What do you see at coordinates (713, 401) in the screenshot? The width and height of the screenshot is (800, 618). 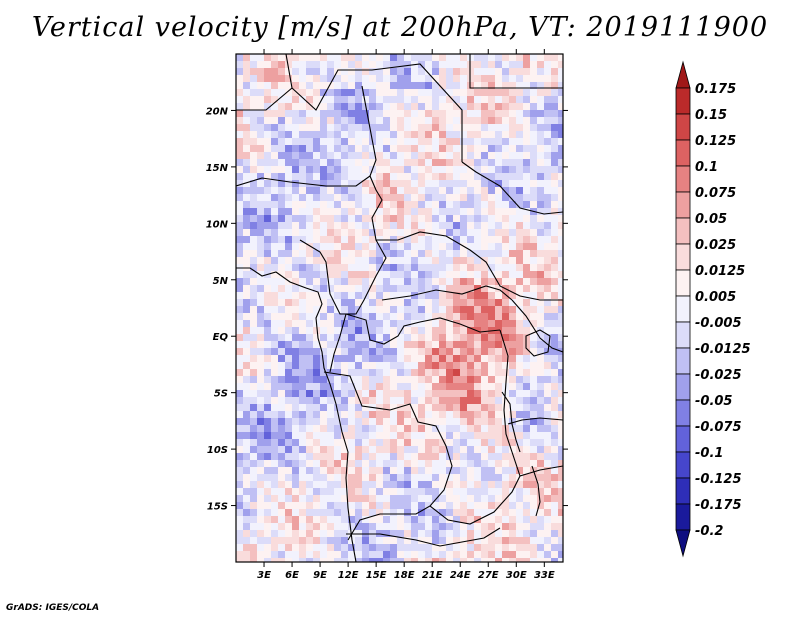 I see `colorbar-label: -0.05` at bounding box center [713, 401].